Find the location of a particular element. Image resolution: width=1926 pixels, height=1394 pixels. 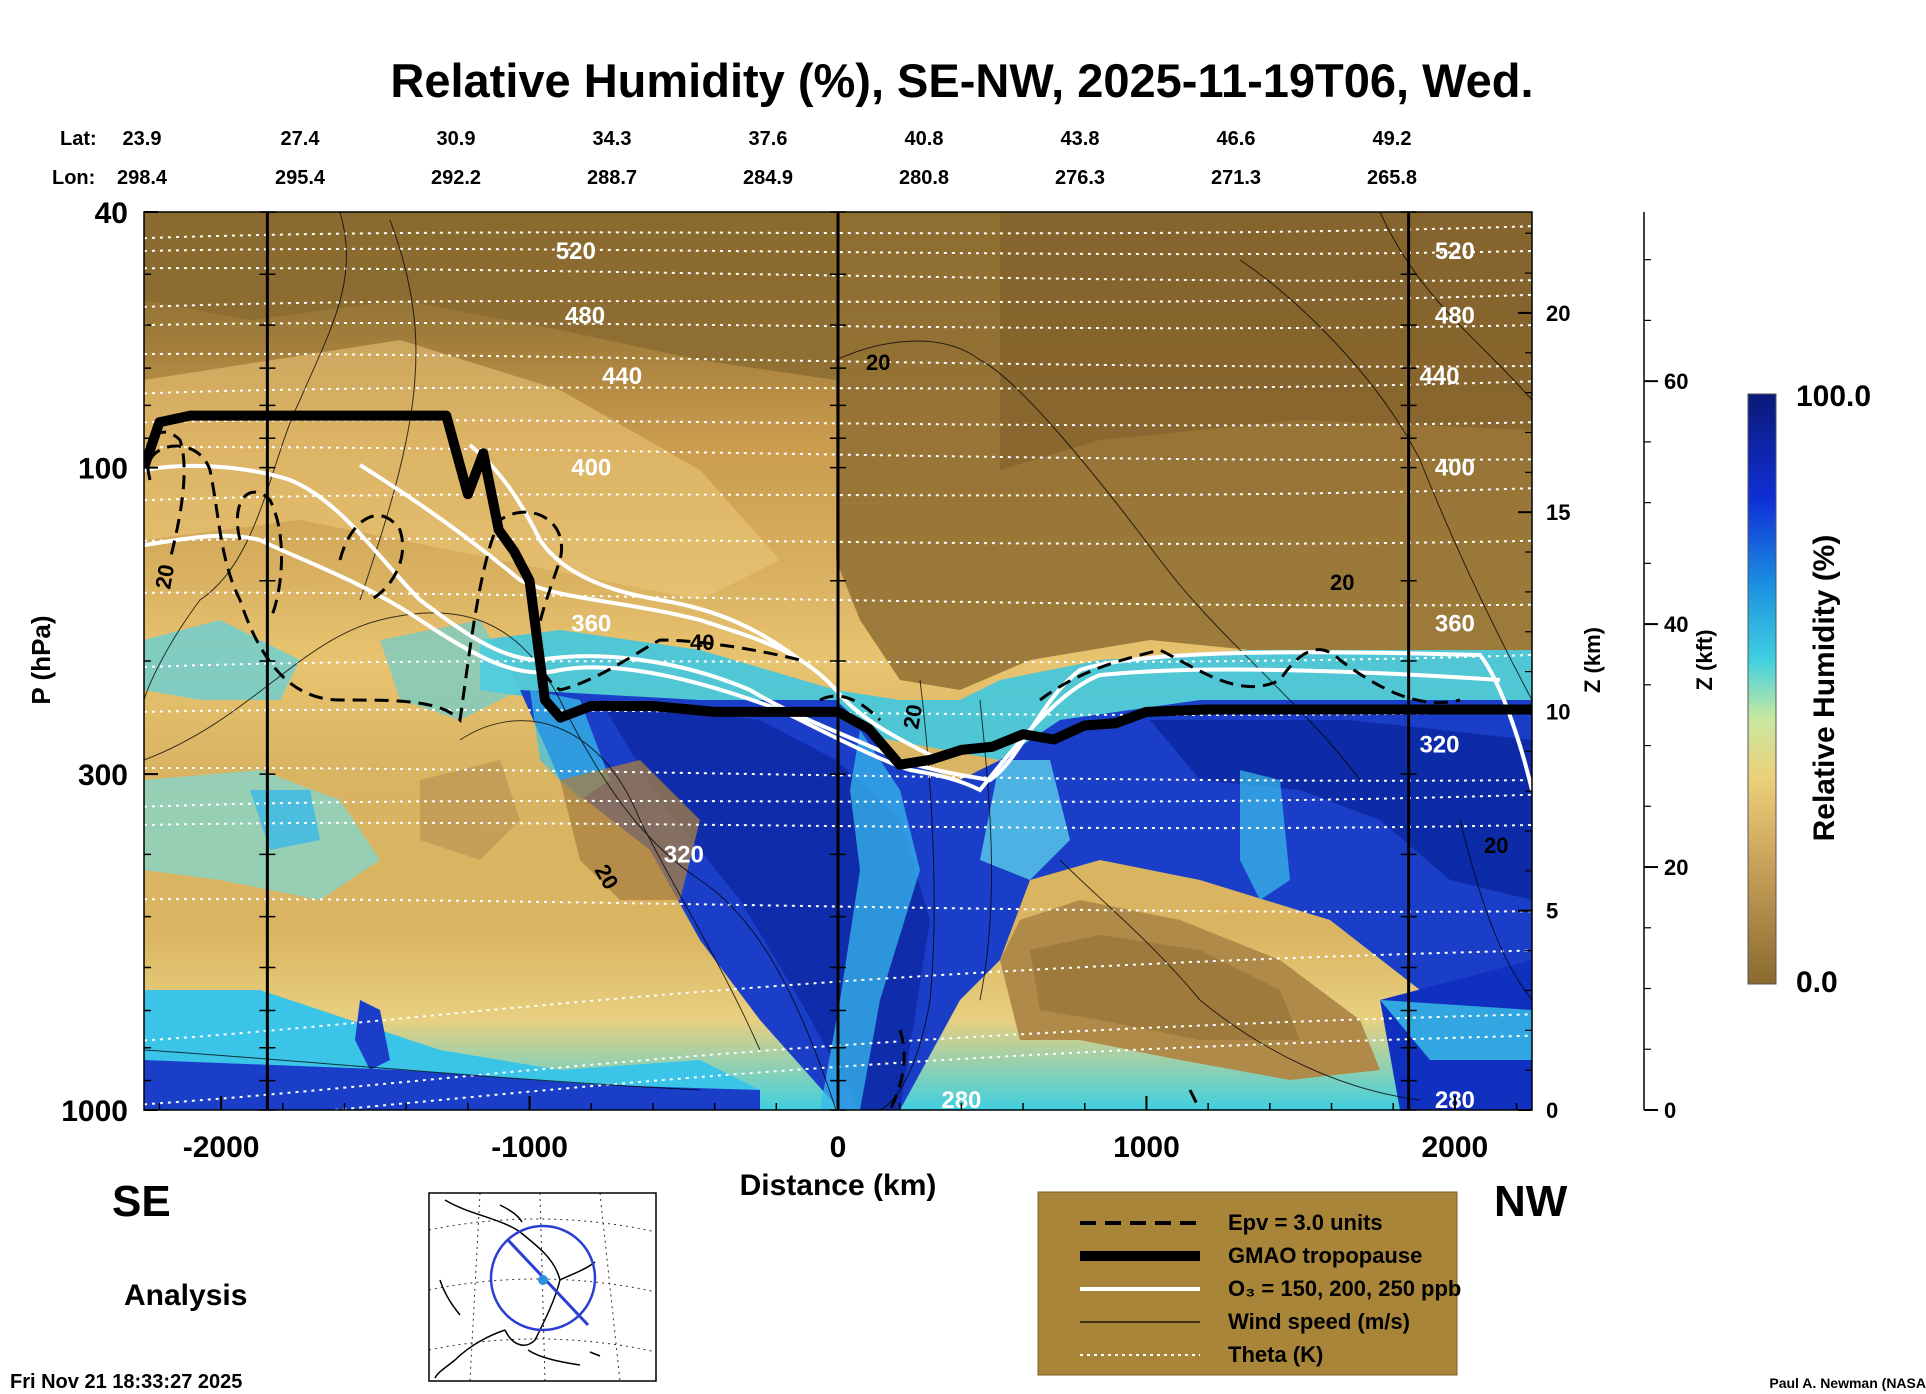

legend-theta-label: Theta (K) is located at coordinates (1275, 1354).